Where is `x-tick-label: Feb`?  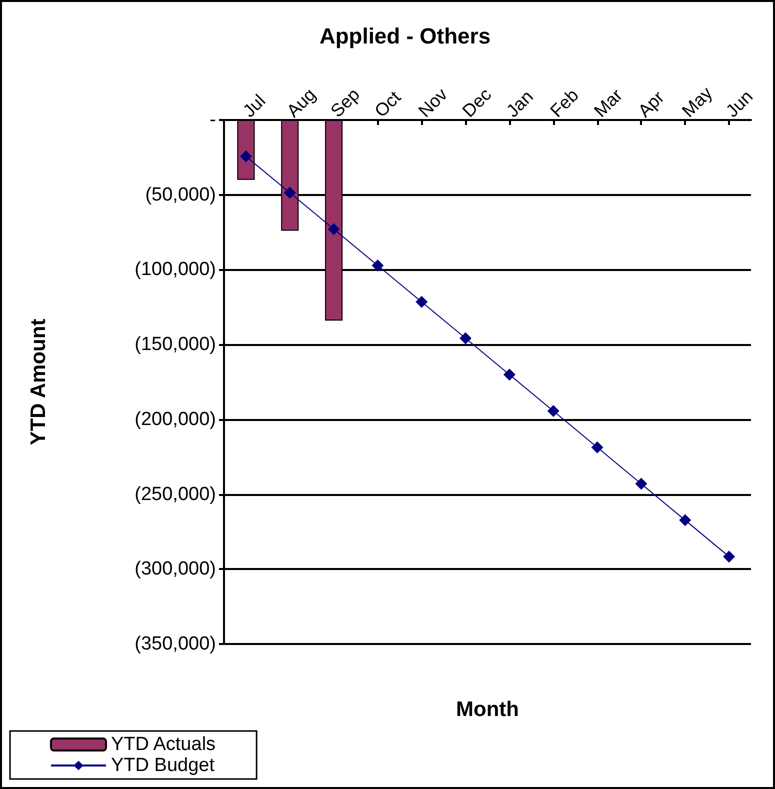 x-tick-label: Feb is located at coordinates (564, 103).